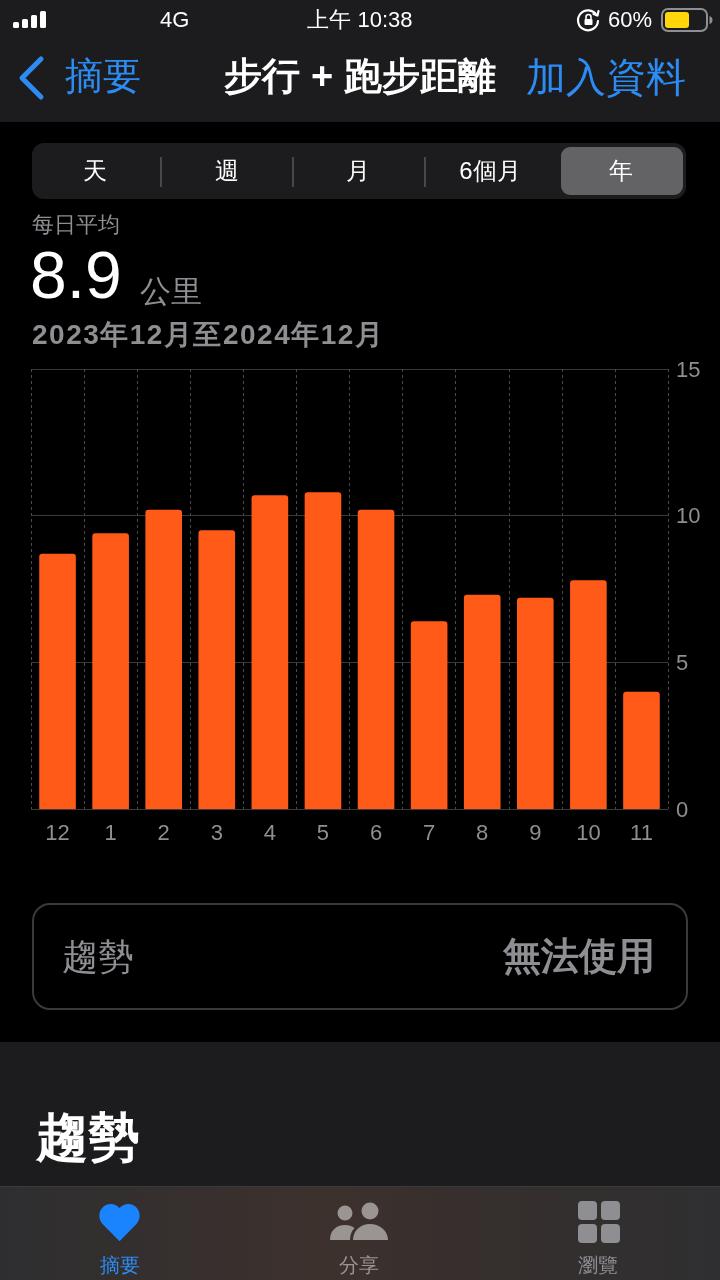 This screenshot has height=1280, width=720. Describe the element at coordinates (621, 171) in the screenshot. I see `text: 年` at that location.